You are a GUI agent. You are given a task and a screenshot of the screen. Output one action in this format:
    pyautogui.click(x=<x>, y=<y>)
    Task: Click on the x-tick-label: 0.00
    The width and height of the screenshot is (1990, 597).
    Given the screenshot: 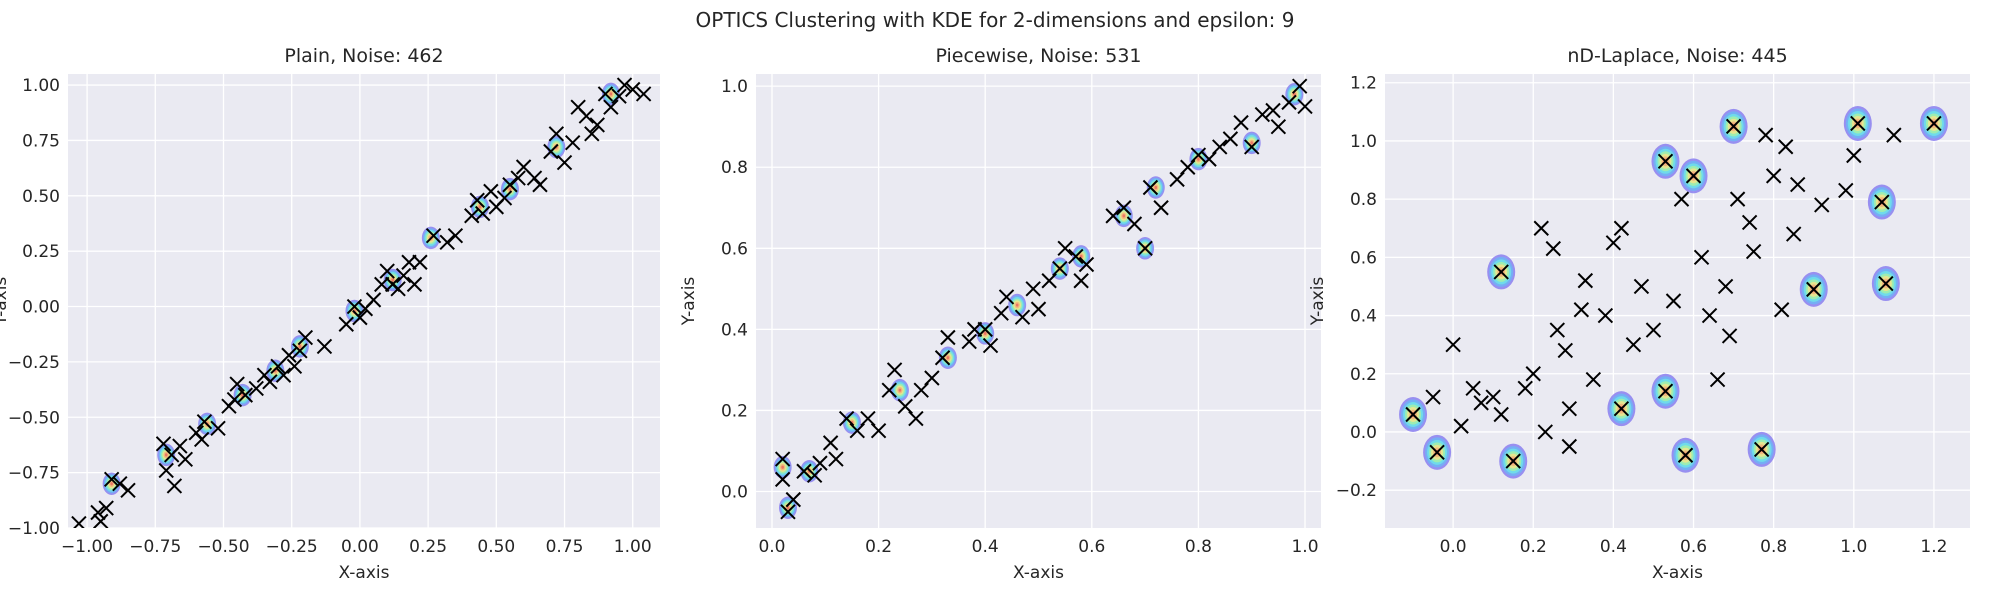 What is the action you would take?
    pyautogui.click(x=360, y=547)
    